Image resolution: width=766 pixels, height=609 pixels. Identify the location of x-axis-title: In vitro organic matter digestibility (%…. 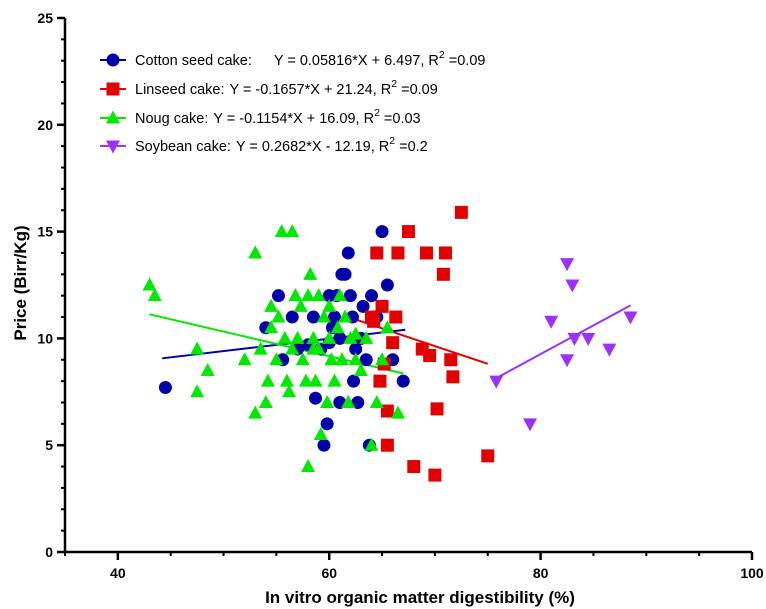
(420, 597).